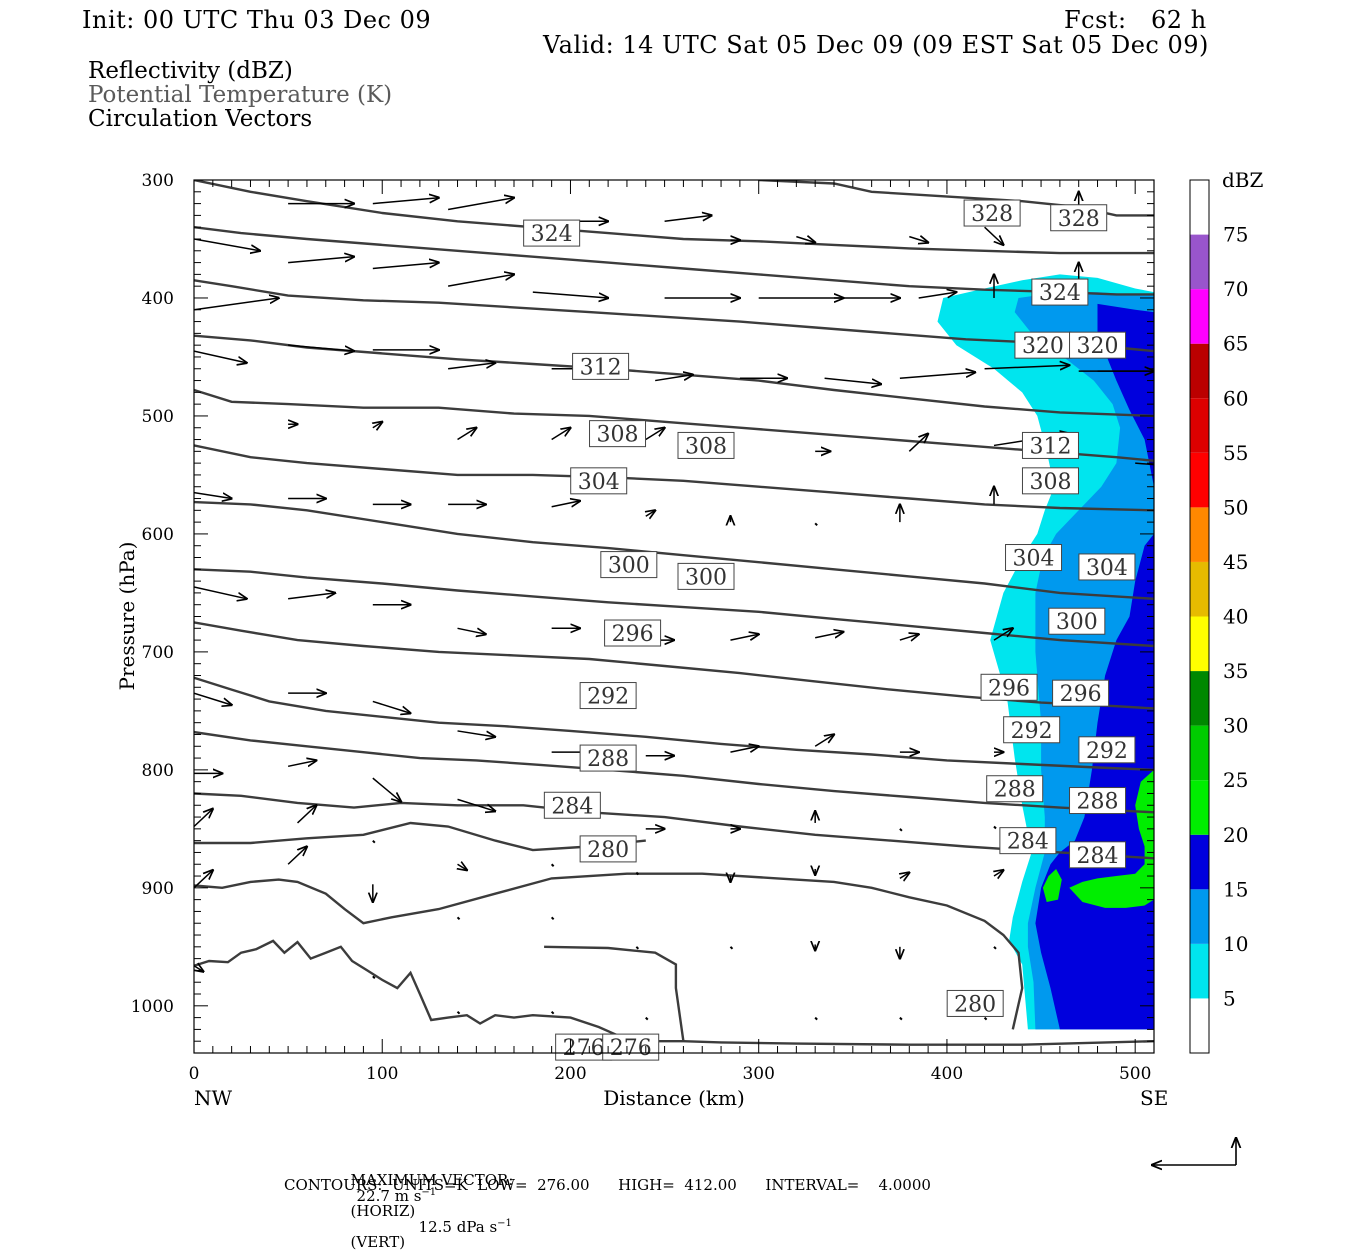  Describe the element at coordinates (1235, 507) in the screenshot. I see `colorbar-label: 50` at that location.